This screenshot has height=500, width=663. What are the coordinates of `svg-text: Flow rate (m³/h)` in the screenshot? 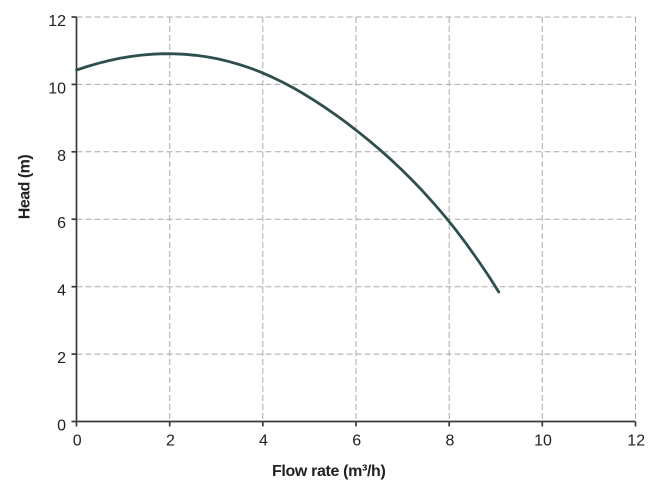 It's located at (329, 471).